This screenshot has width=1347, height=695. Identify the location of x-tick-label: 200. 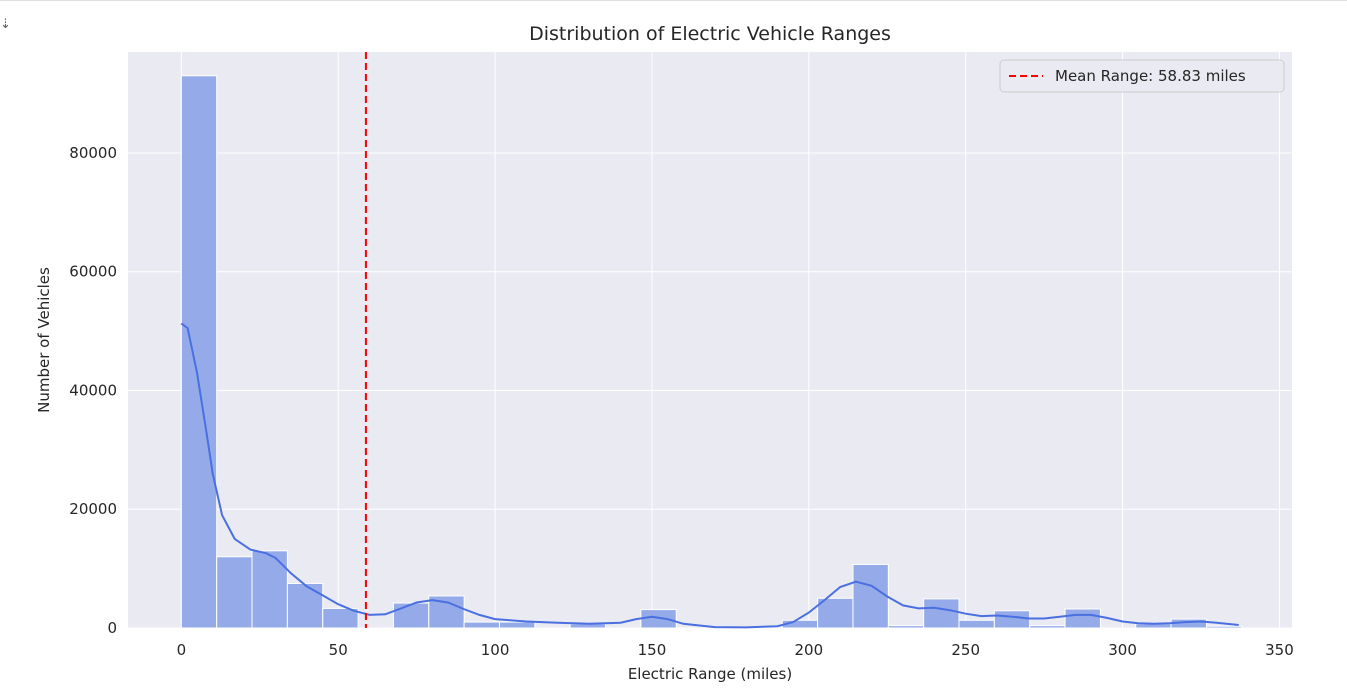
(809, 650).